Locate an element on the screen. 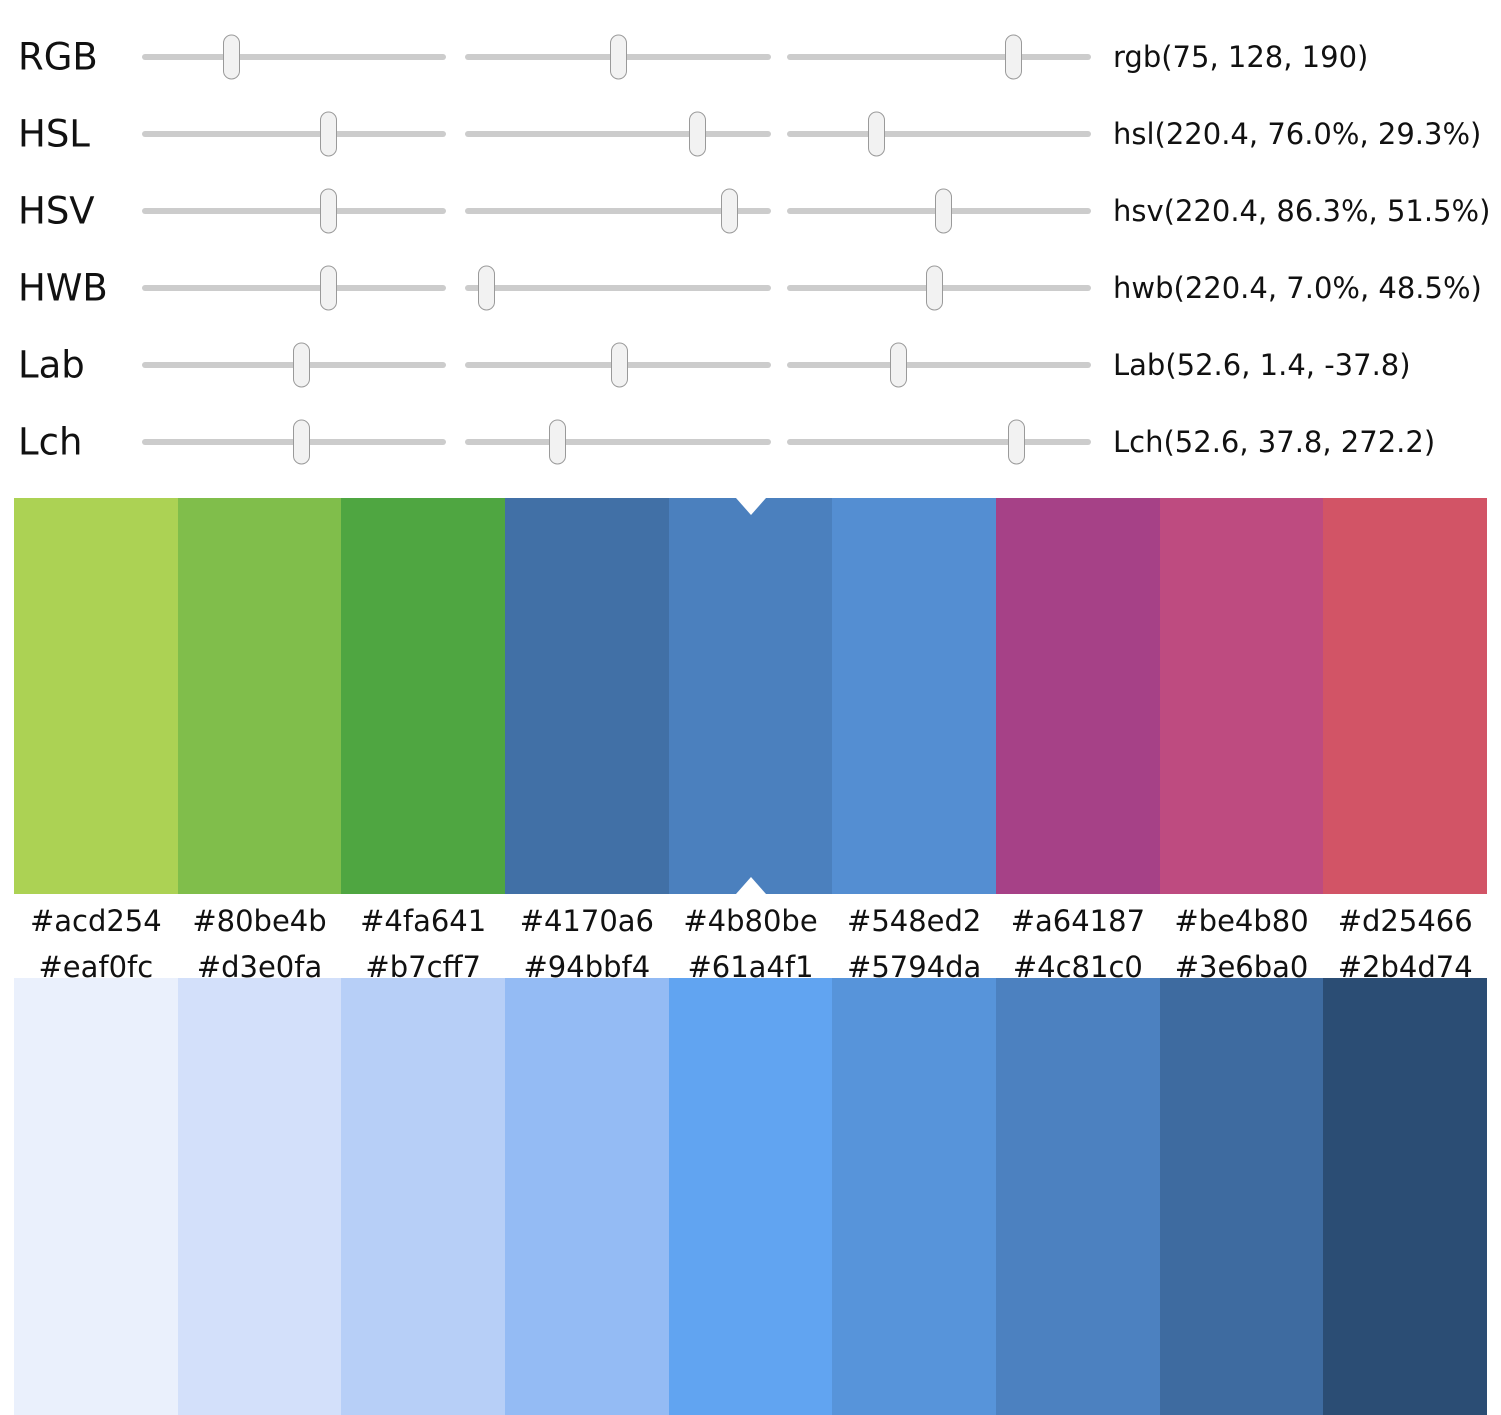 Image resolution: width=1501 pixels, height=1415 pixels. slider-lab-lightness is located at coordinates (294, 365).